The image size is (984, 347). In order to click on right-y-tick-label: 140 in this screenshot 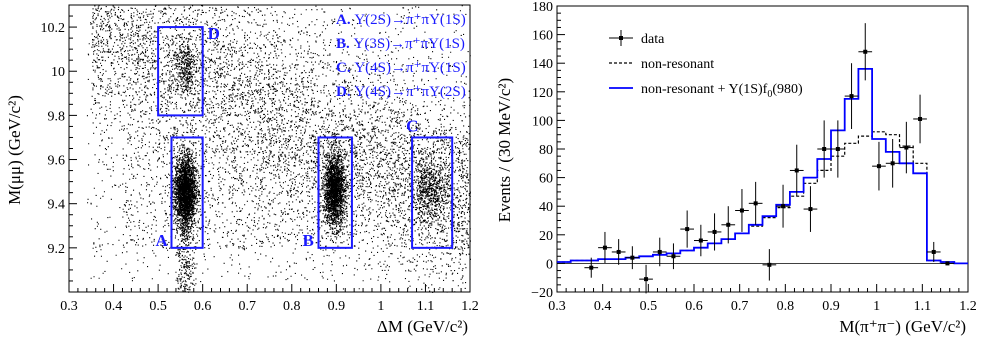, I will do `click(542, 64)`.